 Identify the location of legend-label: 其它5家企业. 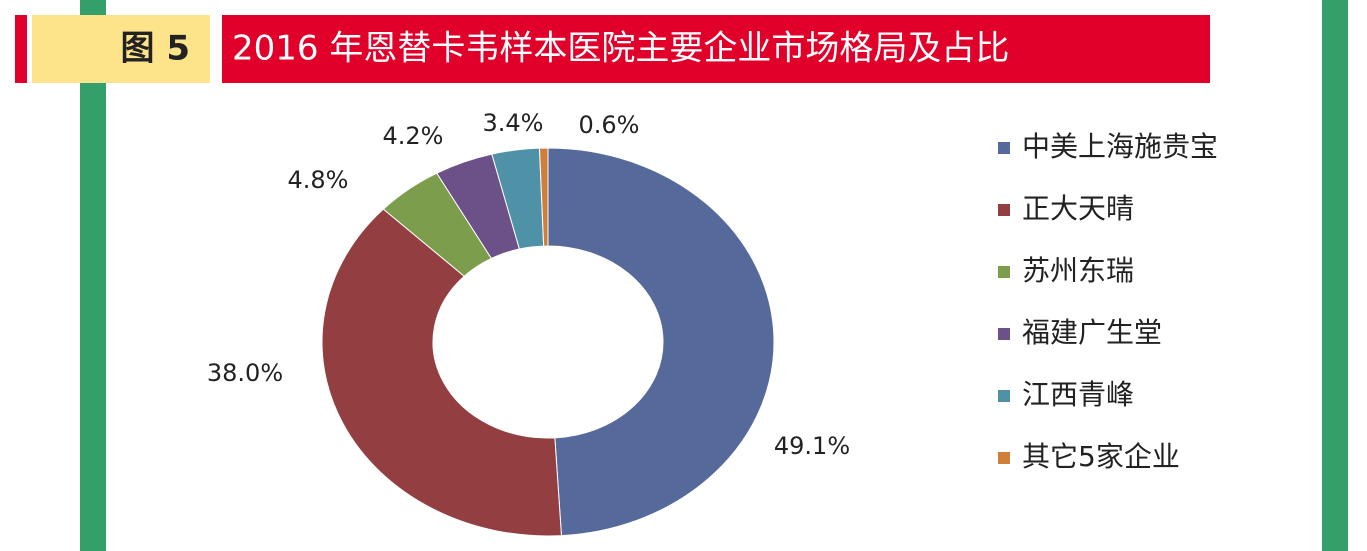
(1101, 456).